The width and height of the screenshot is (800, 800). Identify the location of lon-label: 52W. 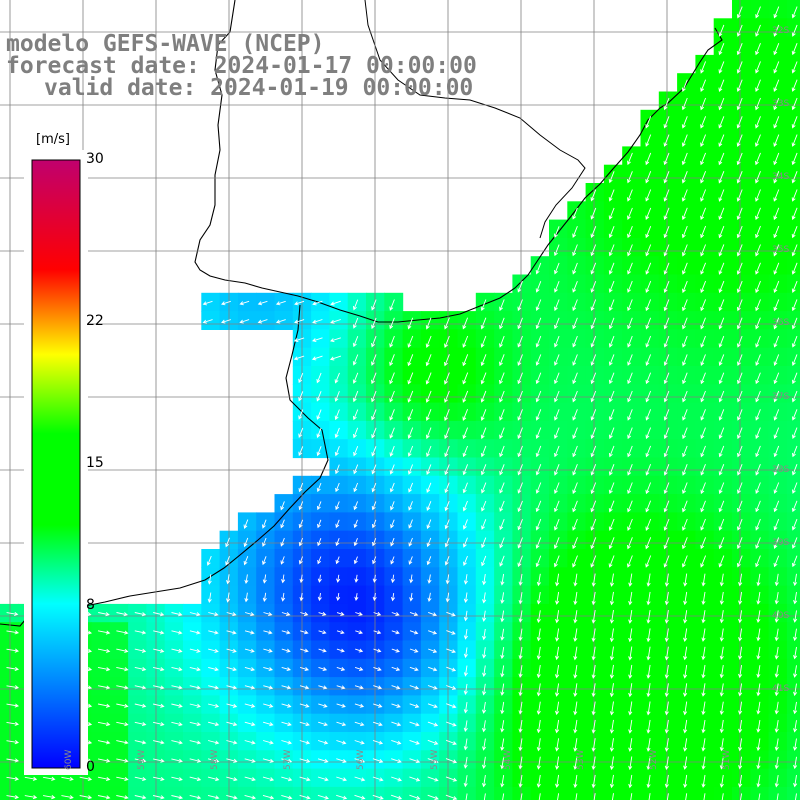
(653, 759).